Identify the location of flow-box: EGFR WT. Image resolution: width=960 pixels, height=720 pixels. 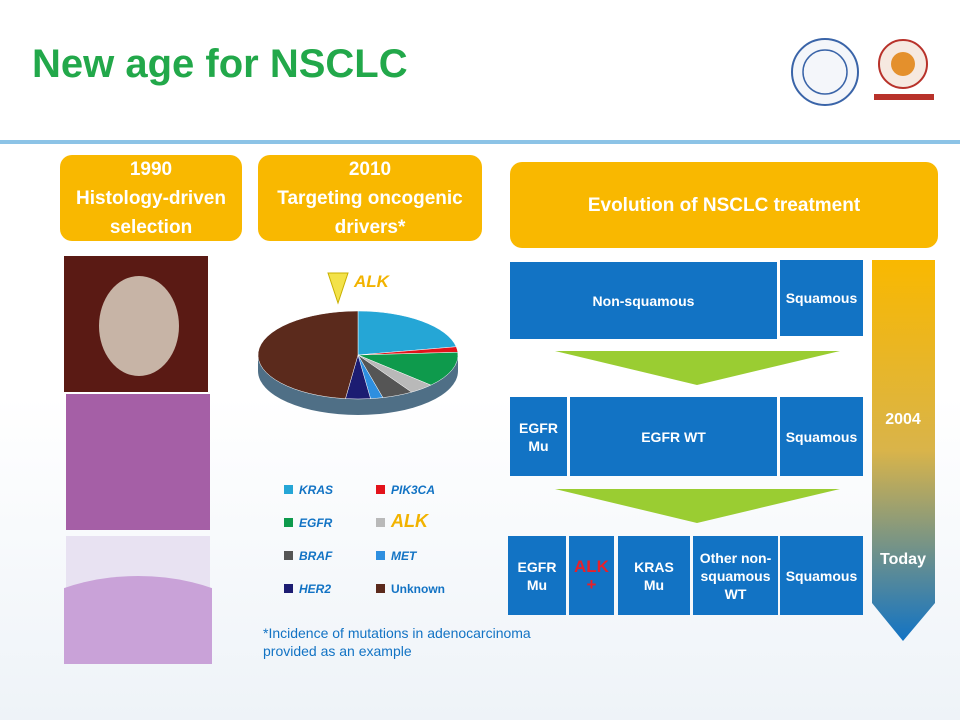
(673, 436).